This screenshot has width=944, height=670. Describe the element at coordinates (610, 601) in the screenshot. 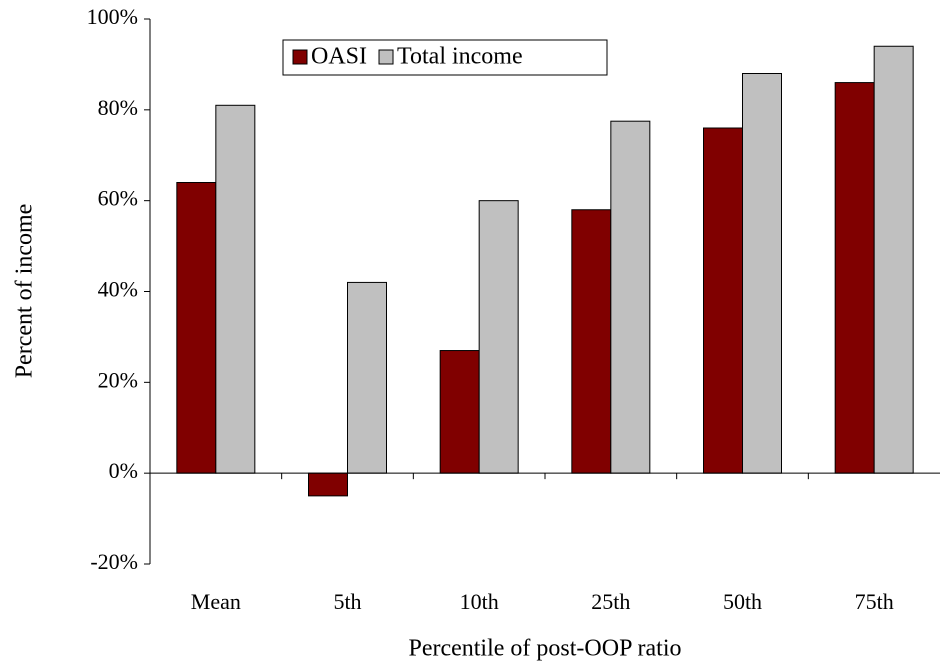

I see `x-tick-label: 25th` at that location.